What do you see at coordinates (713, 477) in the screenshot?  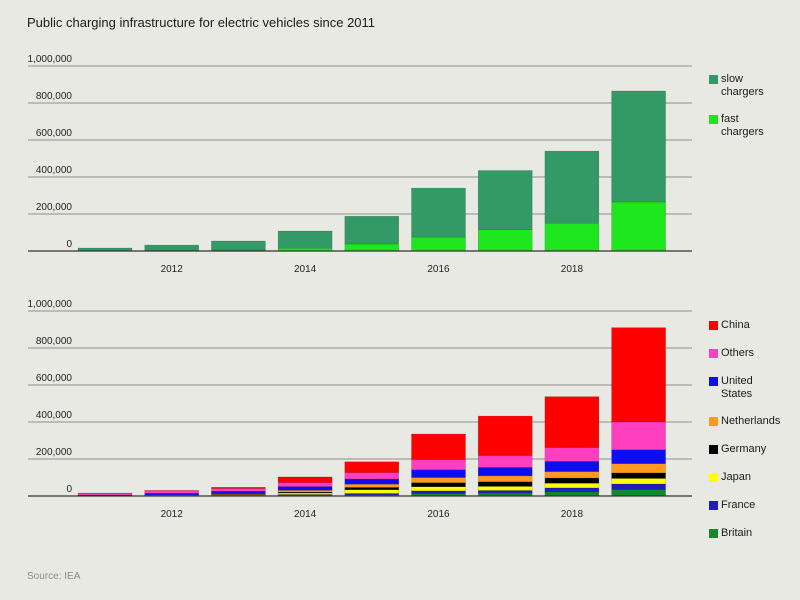 I see `legend-swatch-japan` at bounding box center [713, 477].